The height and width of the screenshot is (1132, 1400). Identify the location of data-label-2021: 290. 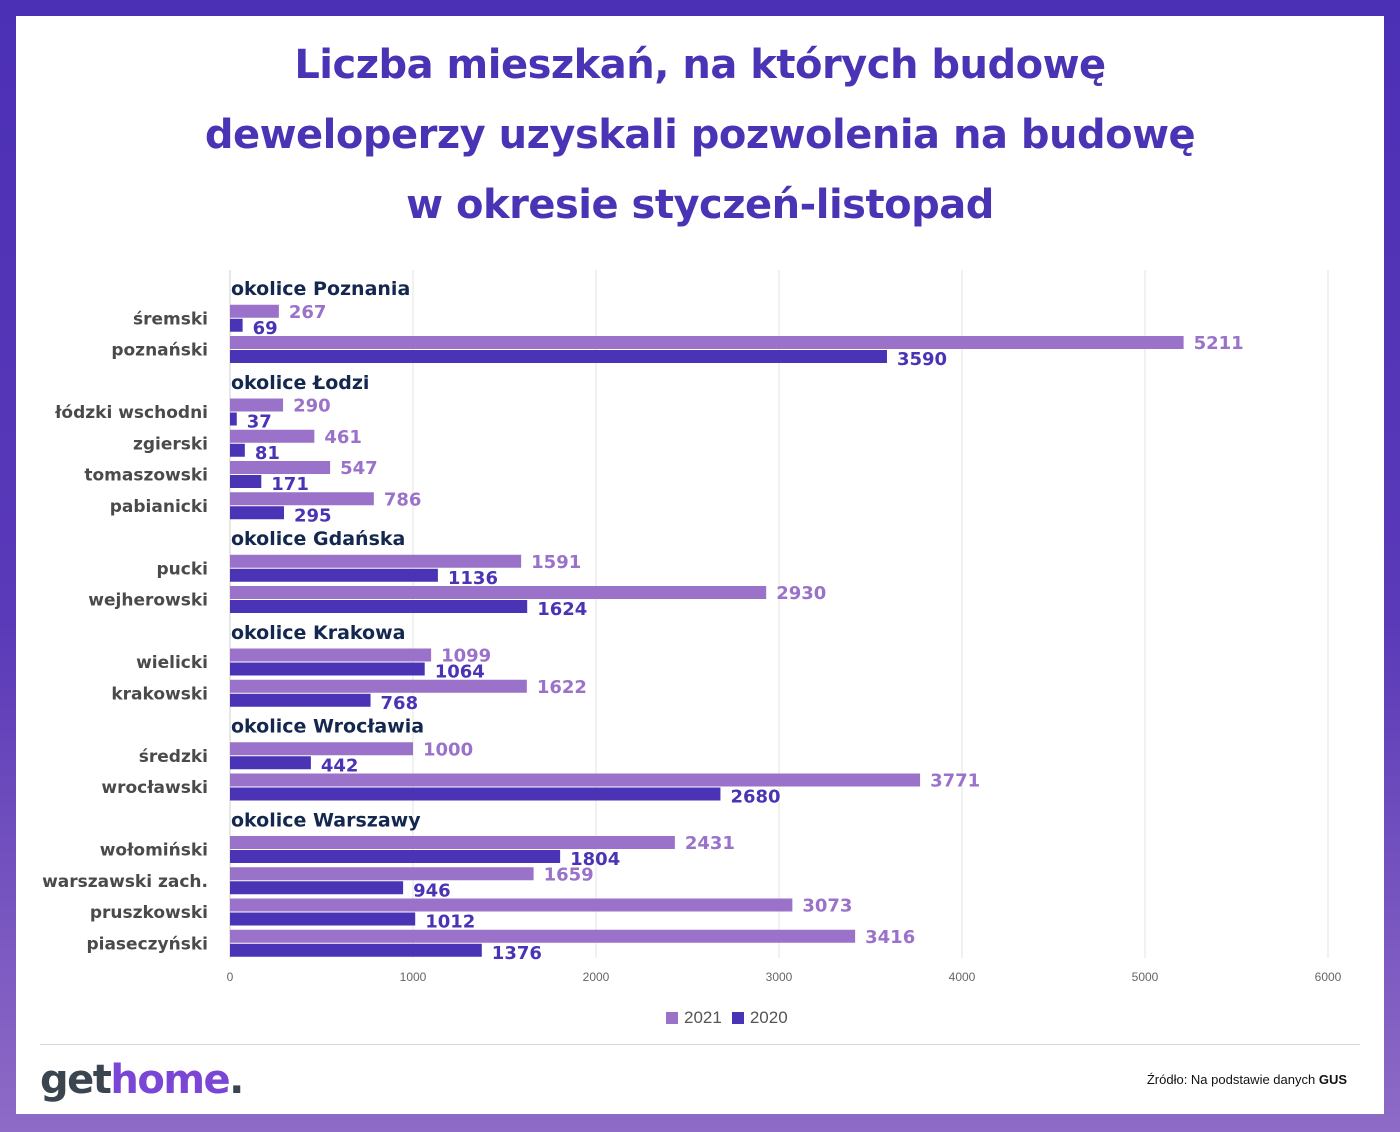
(312, 406).